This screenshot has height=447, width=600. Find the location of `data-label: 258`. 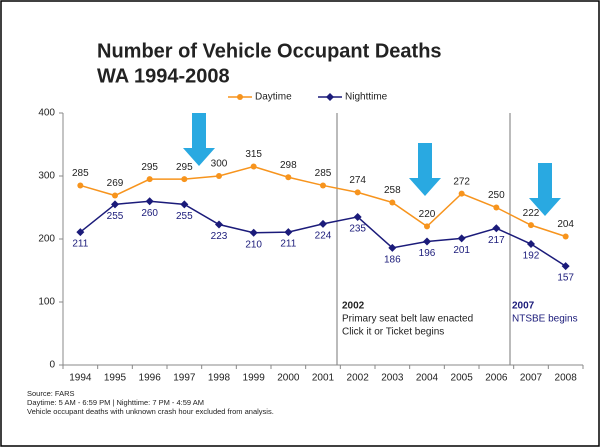

data-label: 258 is located at coordinates (392, 190).